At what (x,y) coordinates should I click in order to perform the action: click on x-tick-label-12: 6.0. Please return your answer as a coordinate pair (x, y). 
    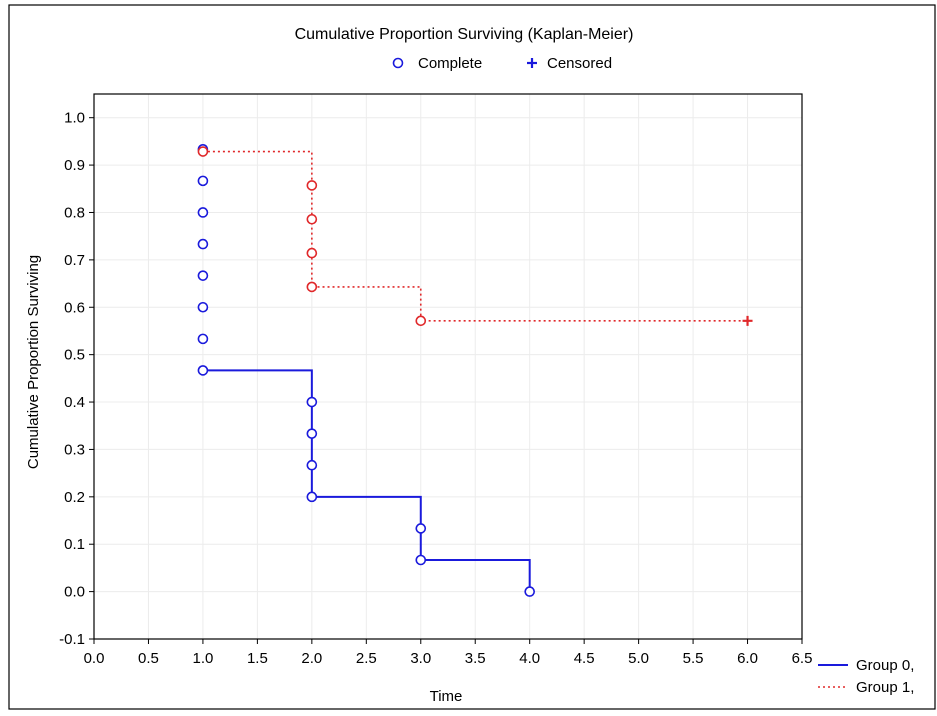
    Looking at the image, I should click on (747, 658).